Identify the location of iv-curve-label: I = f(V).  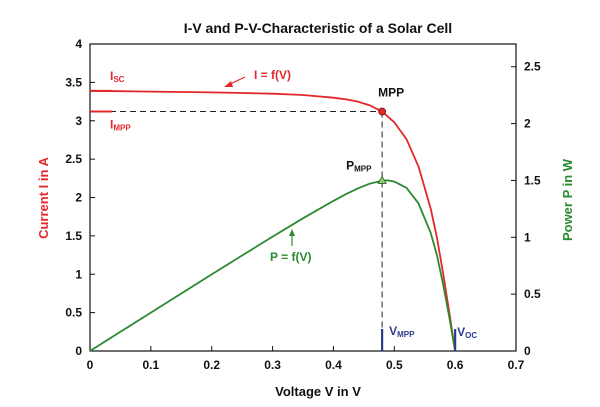
(272, 75).